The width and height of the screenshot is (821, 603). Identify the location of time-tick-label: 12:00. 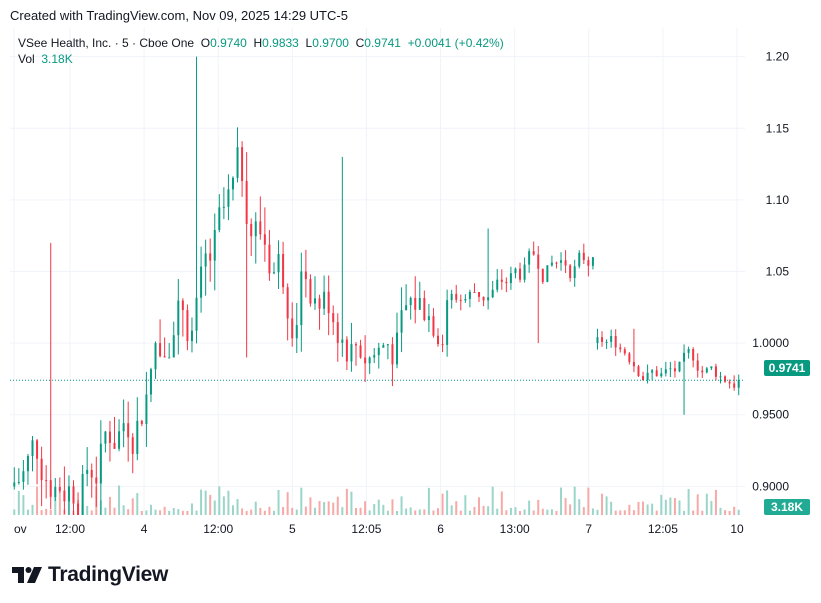
(70, 529).